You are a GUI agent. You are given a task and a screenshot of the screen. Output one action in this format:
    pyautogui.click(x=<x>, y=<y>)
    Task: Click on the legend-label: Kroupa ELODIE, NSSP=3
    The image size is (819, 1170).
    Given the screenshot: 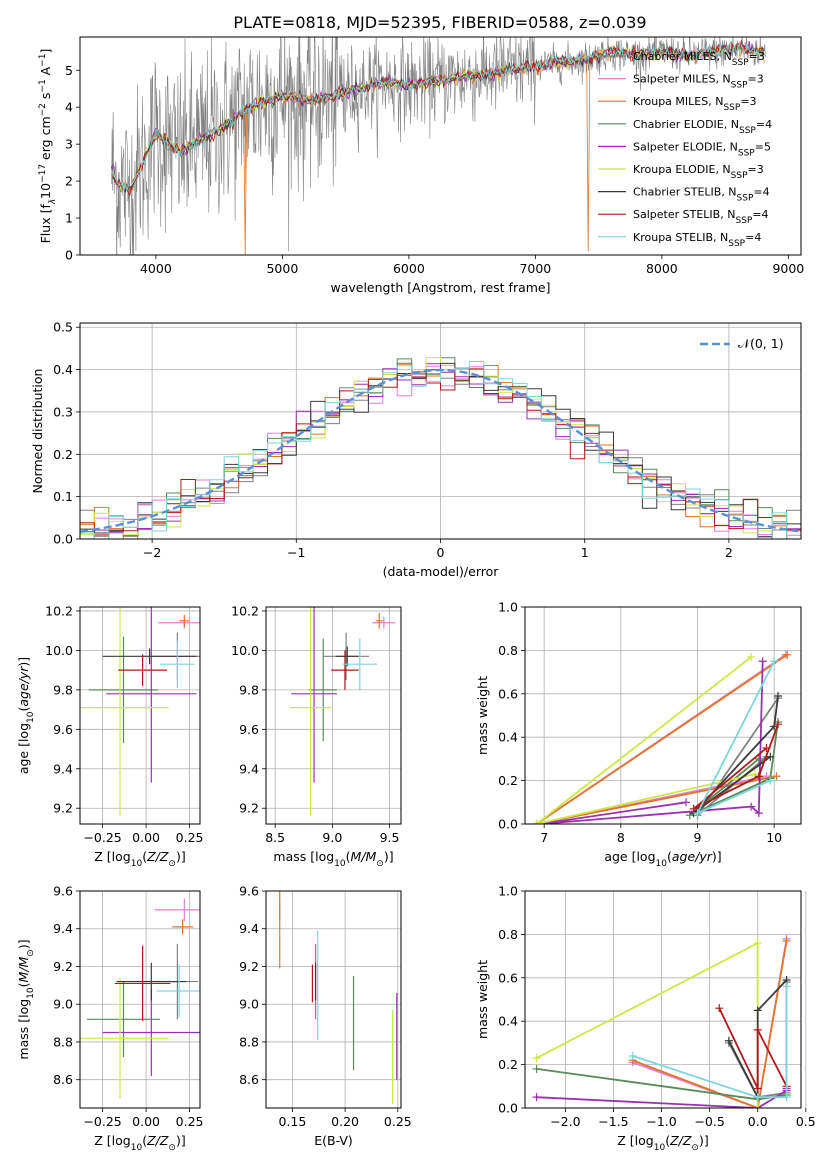 What is the action you would take?
    pyautogui.click(x=698, y=172)
    